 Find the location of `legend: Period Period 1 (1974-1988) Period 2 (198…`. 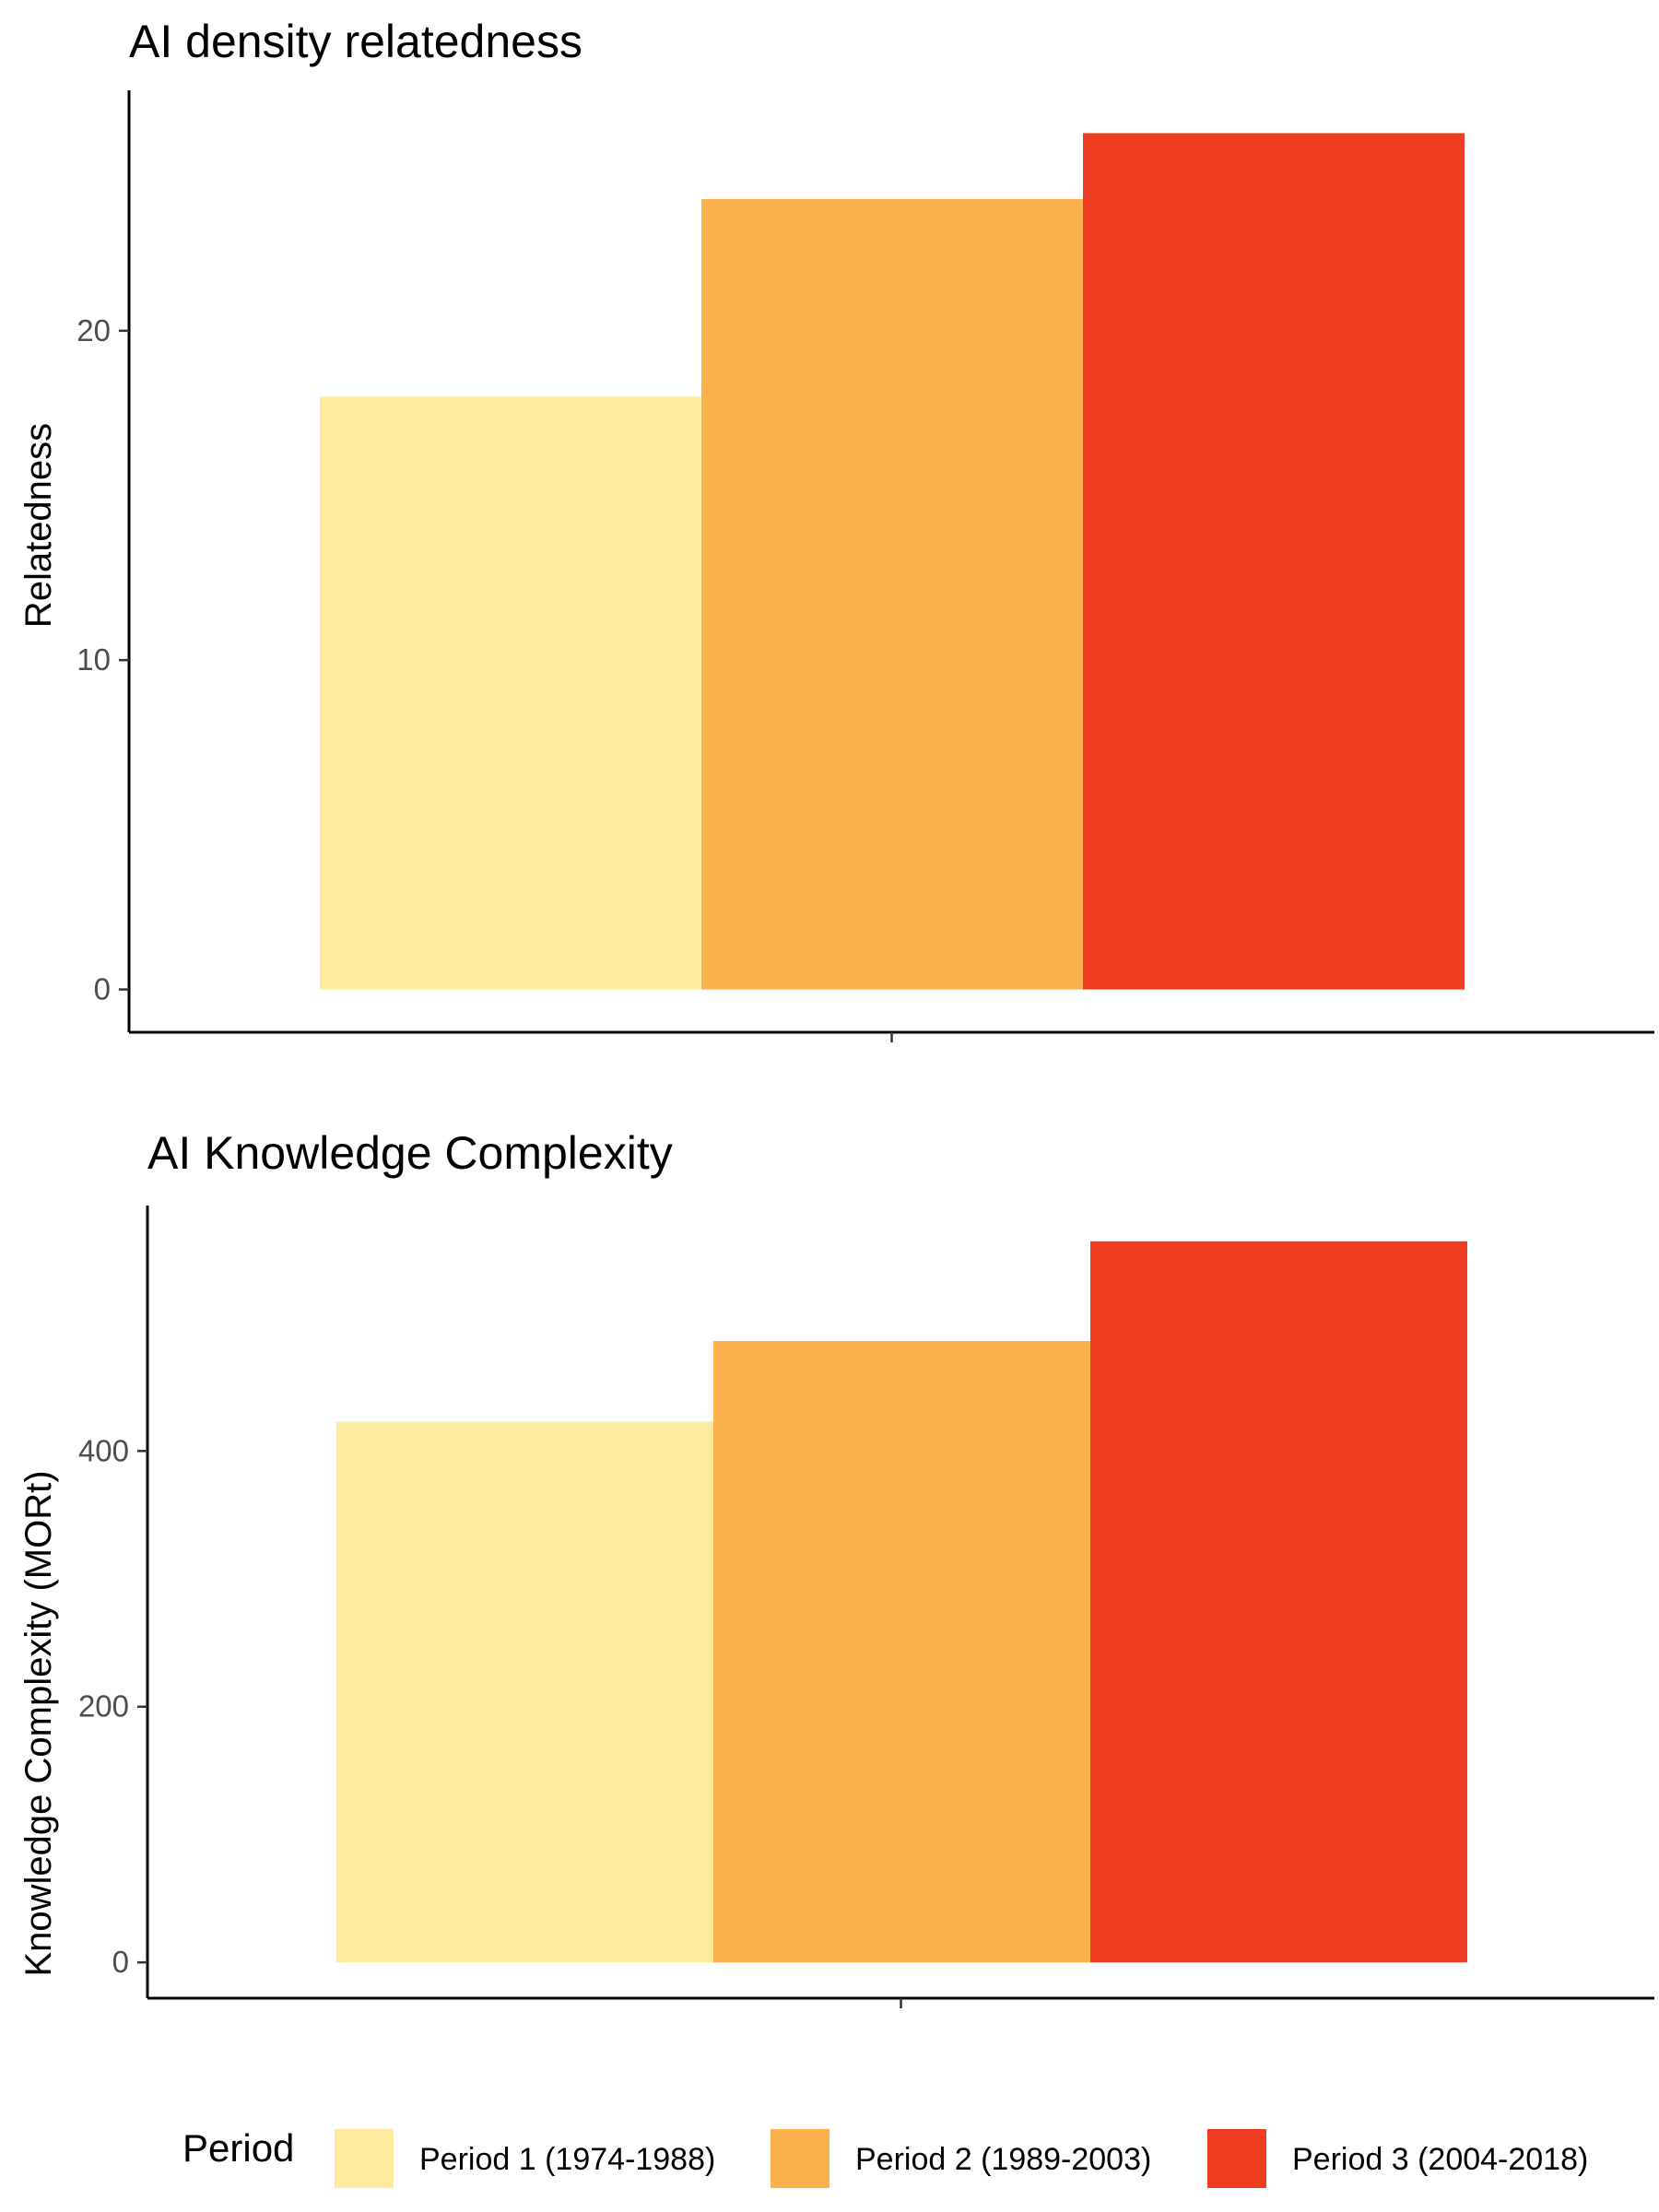

legend: Period Period 1 (1974-1988) Period 2 (198… is located at coordinates (885, 2157).